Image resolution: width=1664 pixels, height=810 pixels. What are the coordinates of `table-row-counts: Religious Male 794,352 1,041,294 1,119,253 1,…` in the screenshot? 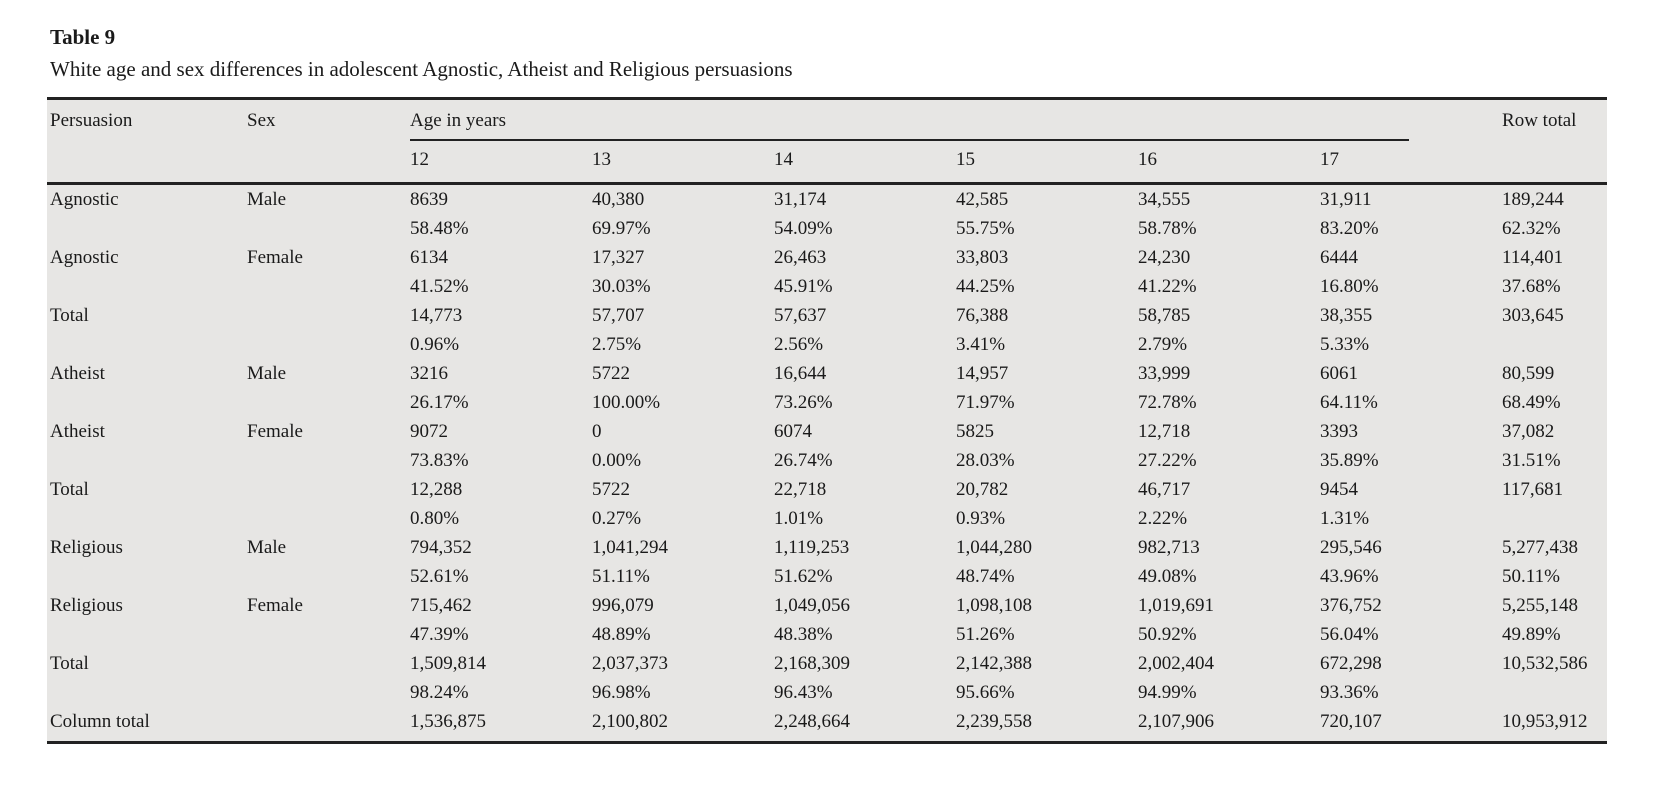 It's located at (827, 547).